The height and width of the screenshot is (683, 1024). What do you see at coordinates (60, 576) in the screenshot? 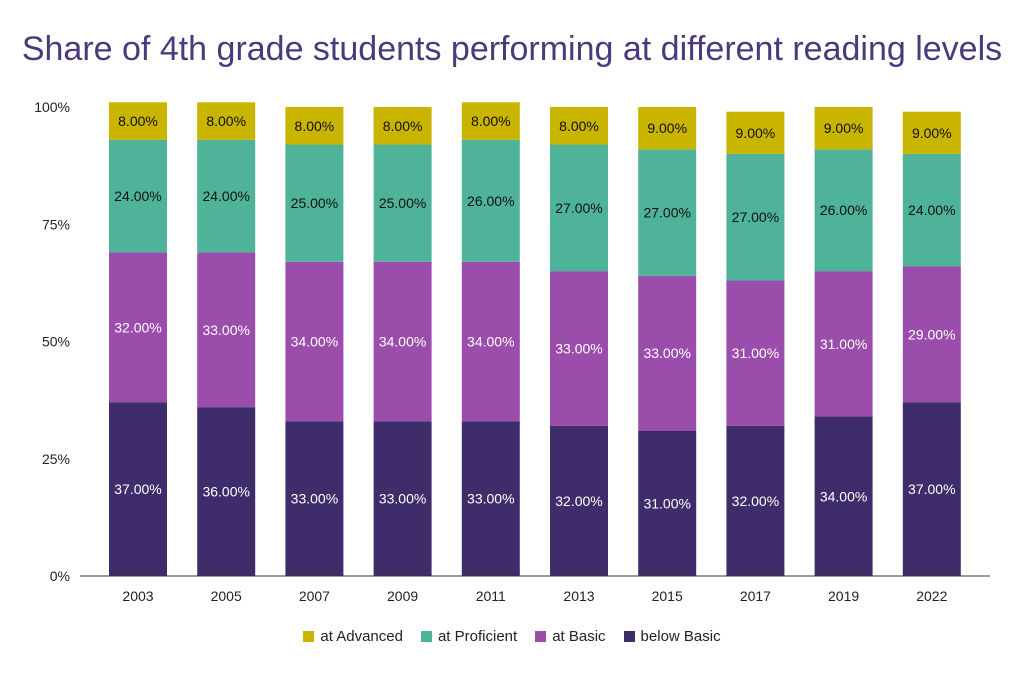
I see `y-tick-label: 0%` at bounding box center [60, 576].